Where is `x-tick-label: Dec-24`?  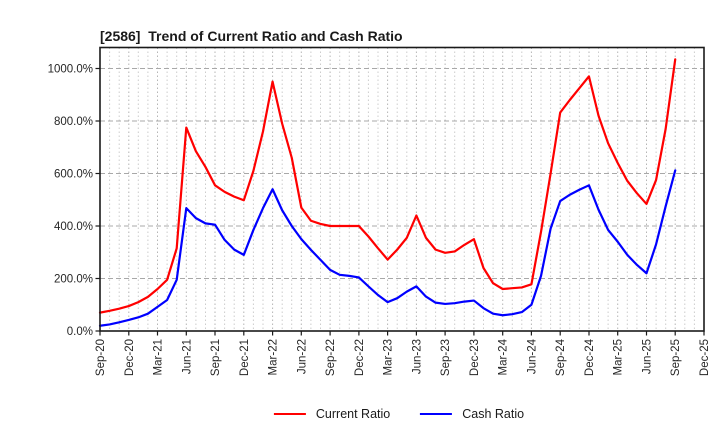
x-tick-label: Dec-24 is located at coordinates (590, 357).